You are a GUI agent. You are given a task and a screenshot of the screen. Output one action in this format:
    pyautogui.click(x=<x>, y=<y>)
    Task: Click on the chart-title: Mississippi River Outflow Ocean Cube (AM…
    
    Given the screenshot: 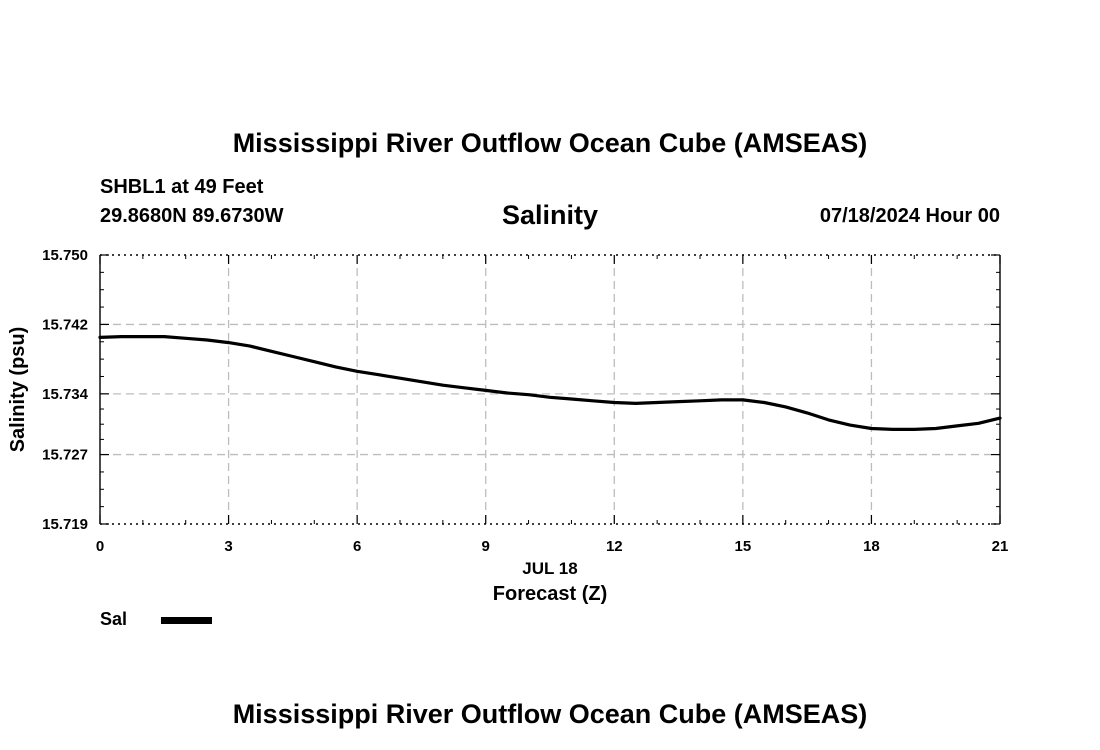 What is the action you would take?
    pyautogui.click(x=550, y=143)
    